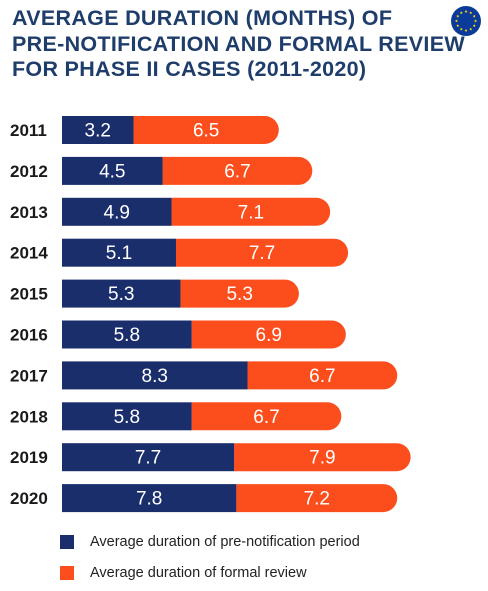 This screenshot has height=591, width=488. Describe the element at coordinates (189, 69) in the screenshot. I see `chart-title-line: FOR PHASE II CASES (2011-2020)` at that location.